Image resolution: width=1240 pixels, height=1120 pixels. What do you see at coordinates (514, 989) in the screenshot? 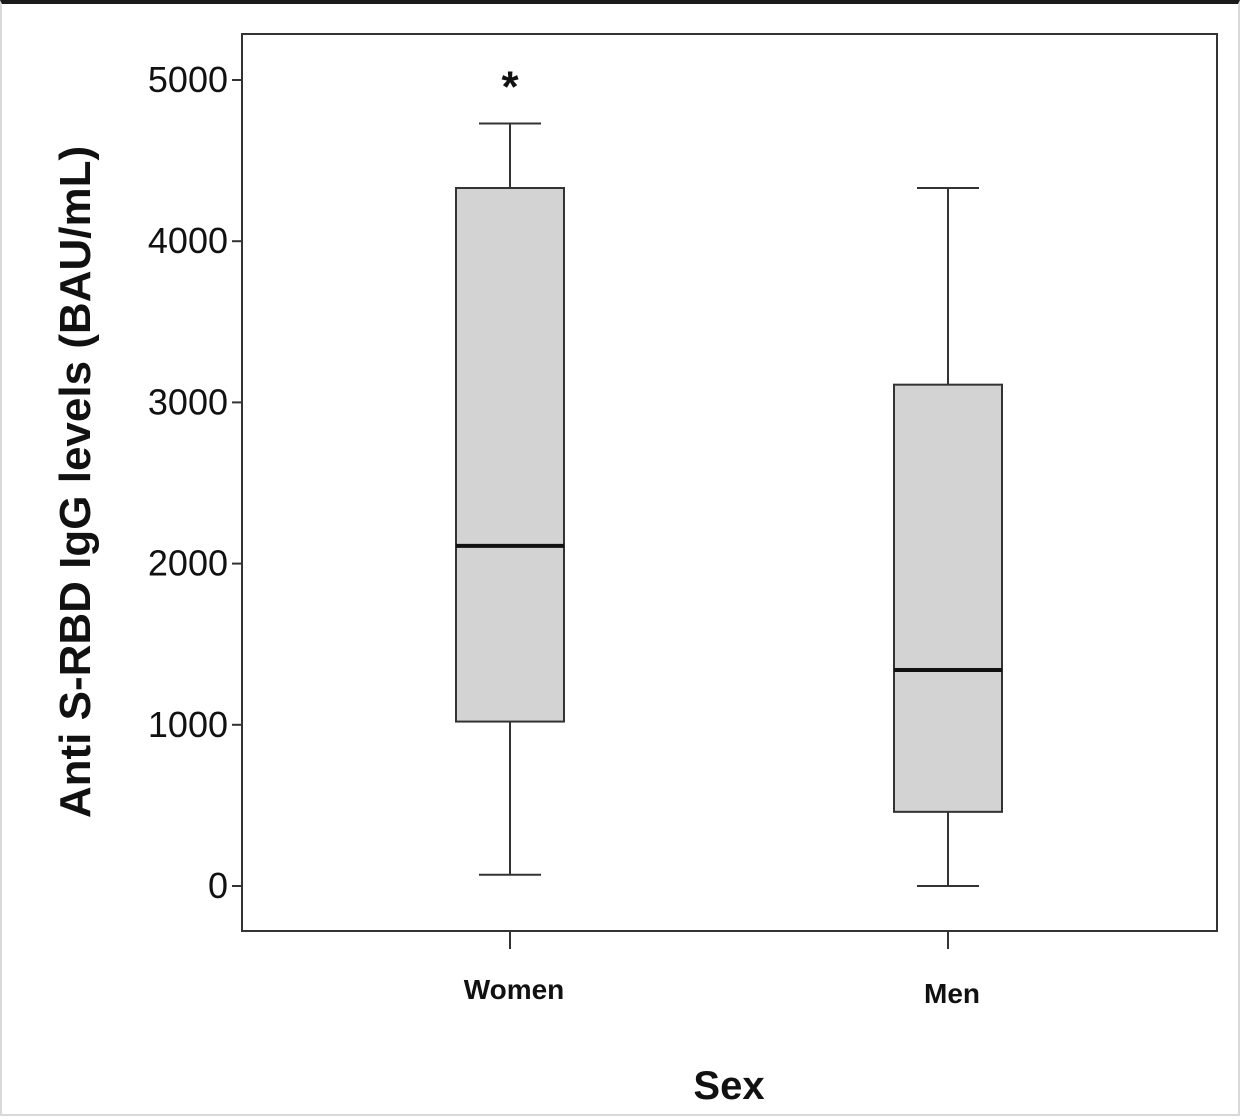
I see `x-tick-label: Women` at bounding box center [514, 989].